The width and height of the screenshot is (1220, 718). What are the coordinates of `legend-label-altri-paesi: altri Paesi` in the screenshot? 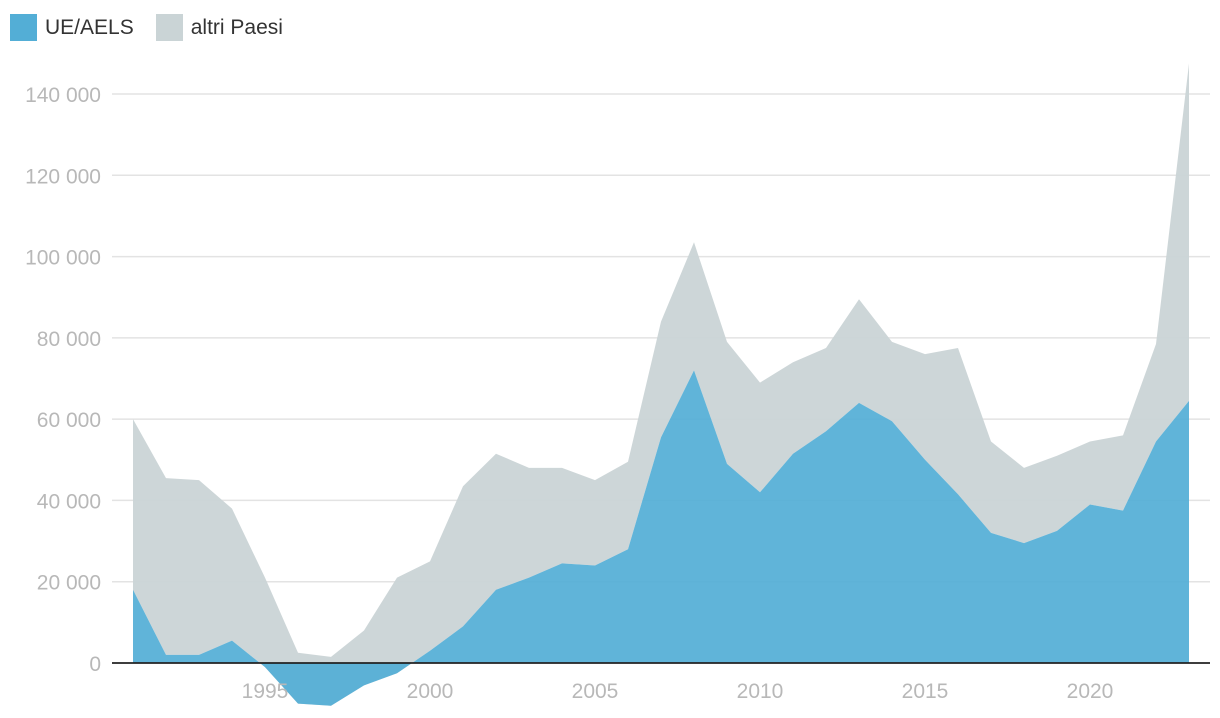 It's located at (236, 27).